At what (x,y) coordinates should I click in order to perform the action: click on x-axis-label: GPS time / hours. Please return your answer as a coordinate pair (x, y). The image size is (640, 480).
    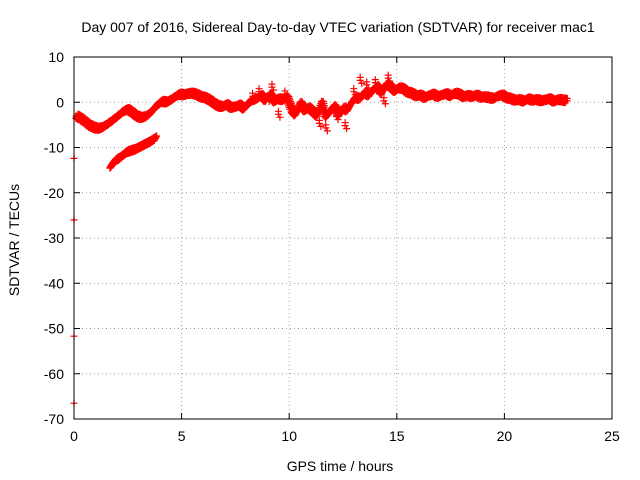
    Looking at the image, I should click on (340, 466).